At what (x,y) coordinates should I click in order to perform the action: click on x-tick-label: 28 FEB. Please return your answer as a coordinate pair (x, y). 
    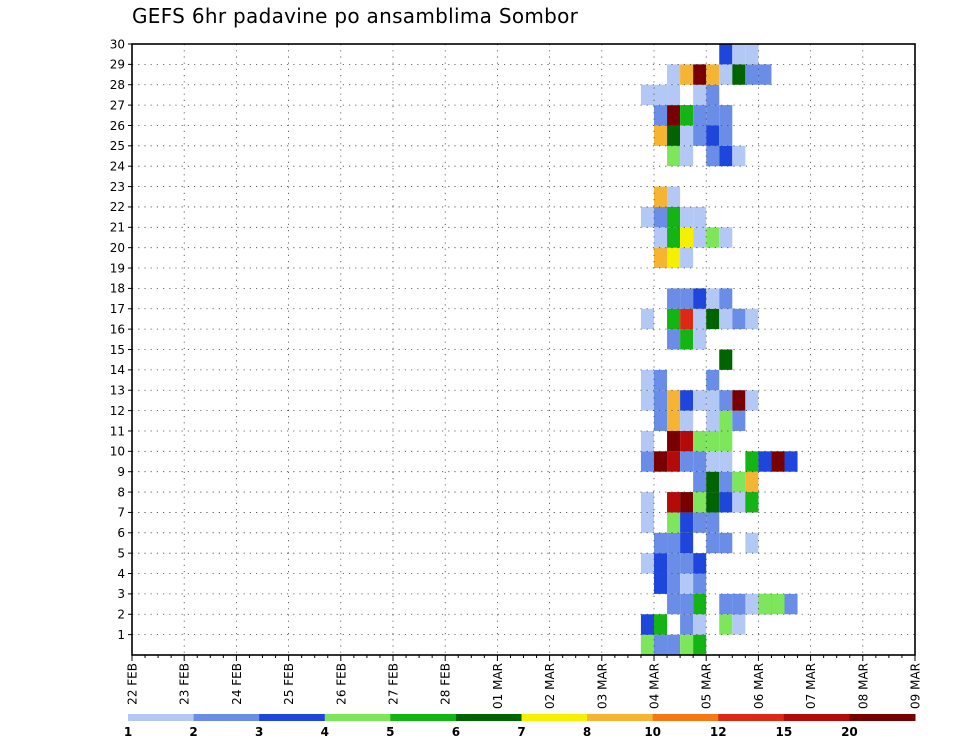
    Looking at the image, I should click on (446, 684).